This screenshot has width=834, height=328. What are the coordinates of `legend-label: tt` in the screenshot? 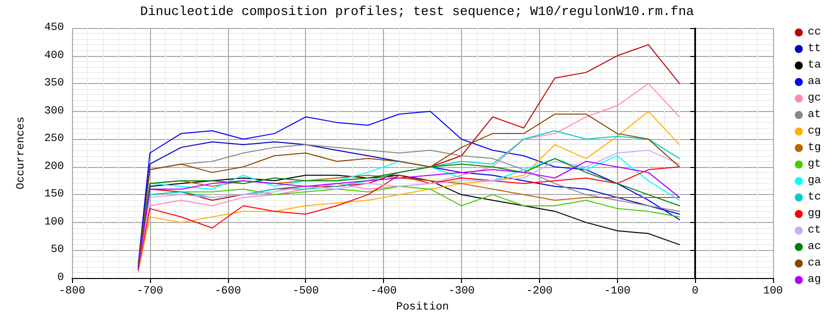 It's located at (814, 49).